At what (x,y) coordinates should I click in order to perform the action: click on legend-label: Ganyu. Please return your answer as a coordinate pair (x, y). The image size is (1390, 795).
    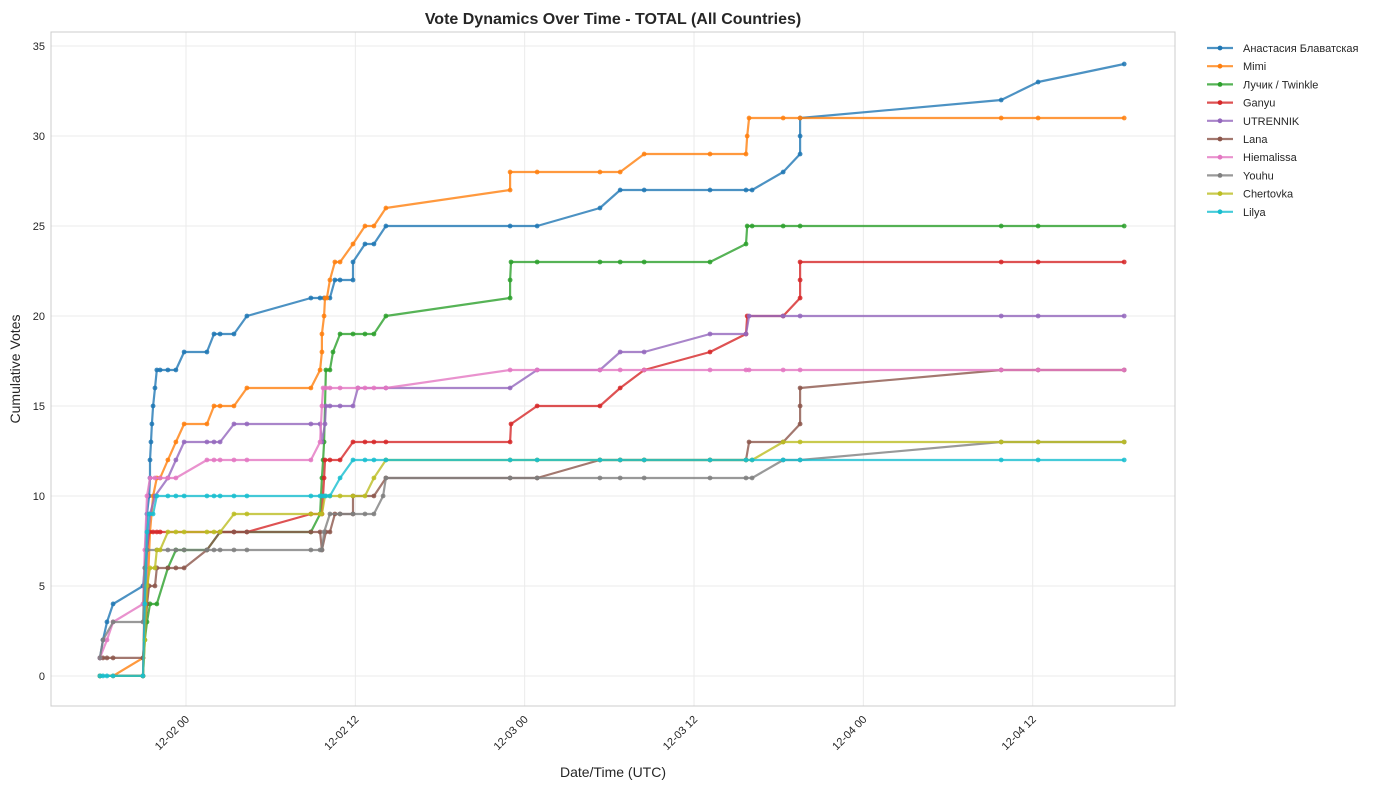
    Looking at the image, I should click on (1259, 104).